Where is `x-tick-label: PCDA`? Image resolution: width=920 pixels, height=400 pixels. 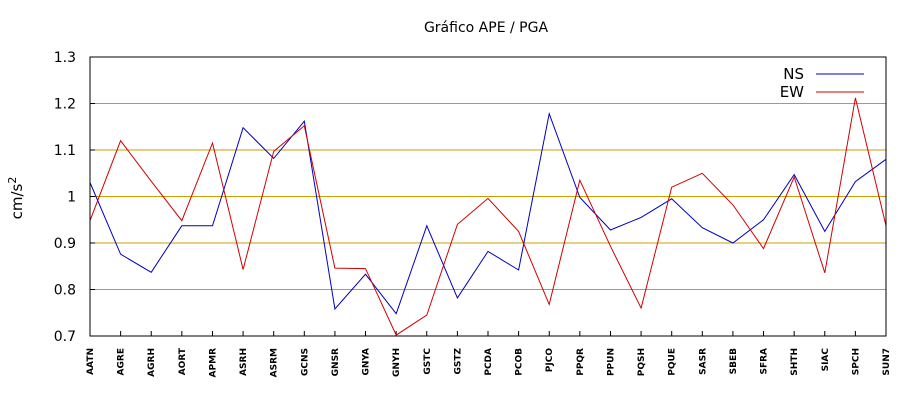
x-tick-label: PCDA is located at coordinates (489, 362).